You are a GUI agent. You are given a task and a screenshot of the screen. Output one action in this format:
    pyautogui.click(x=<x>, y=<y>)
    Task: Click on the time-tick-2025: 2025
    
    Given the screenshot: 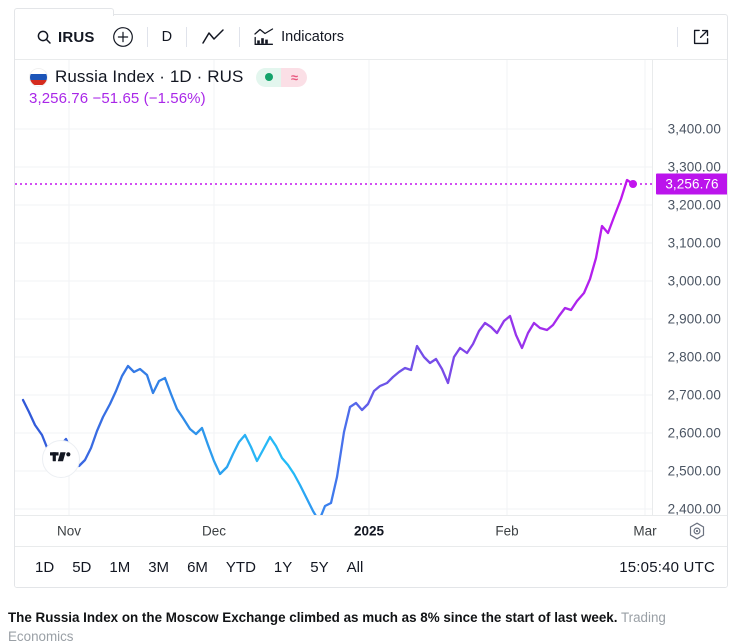 What is the action you would take?
    pyautogui.click(x=369, y=531)
    